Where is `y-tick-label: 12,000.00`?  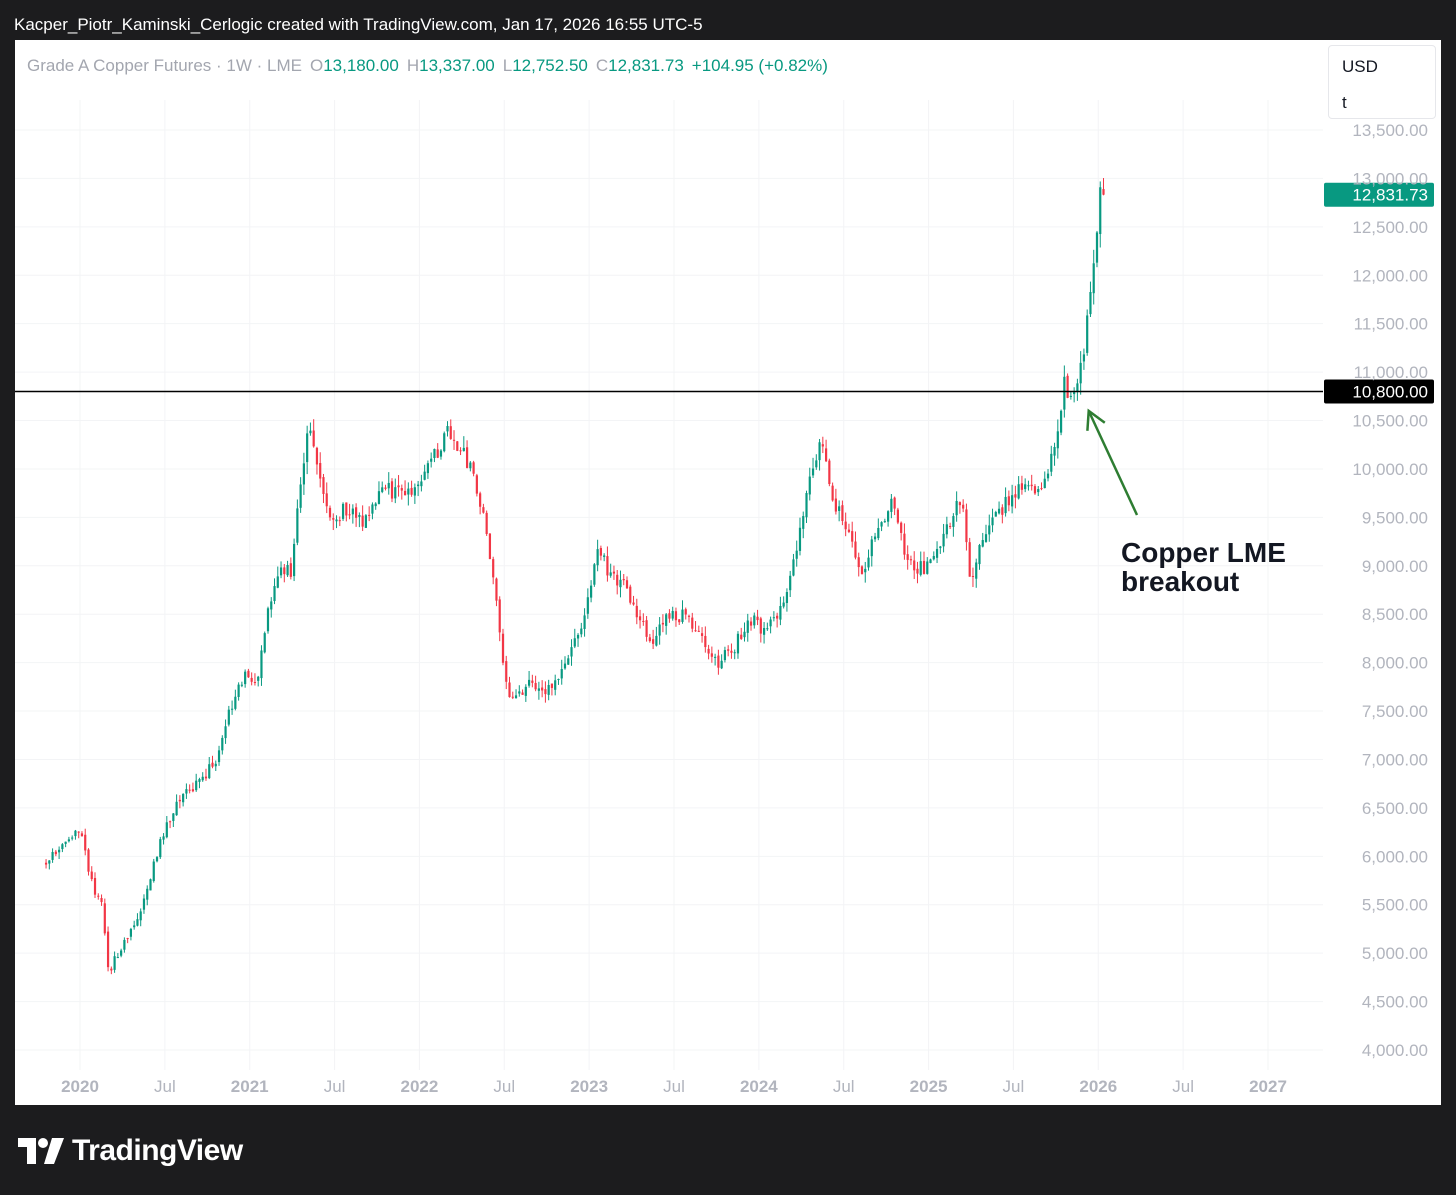
y-tick-label: 12,000.00 is located at coordinates (1390, 275).